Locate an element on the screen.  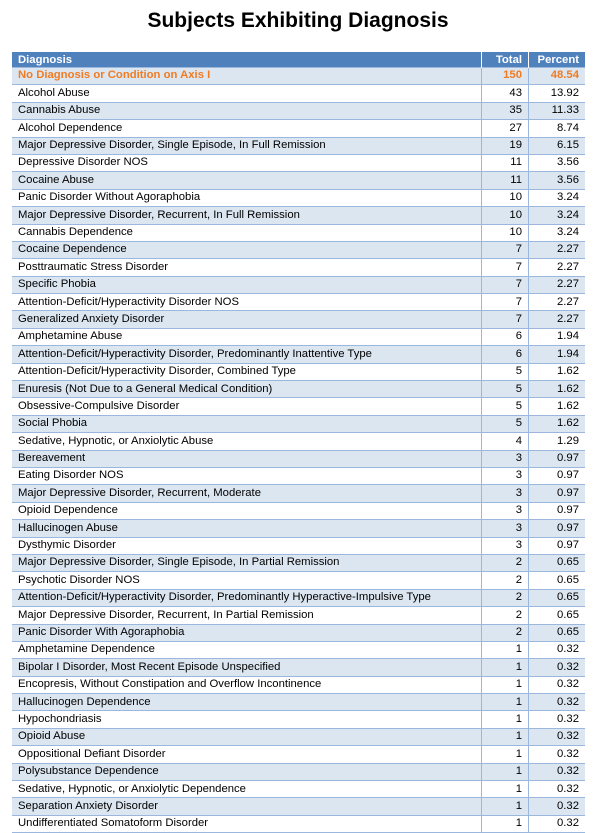
table-row: Hypochondriasis 1 0.32 is located at coordinates (298, 719).